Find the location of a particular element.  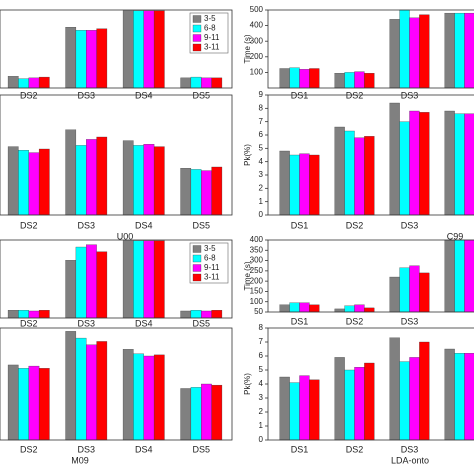

x-tick-label: DS4 is located at coordinates (144, 225).